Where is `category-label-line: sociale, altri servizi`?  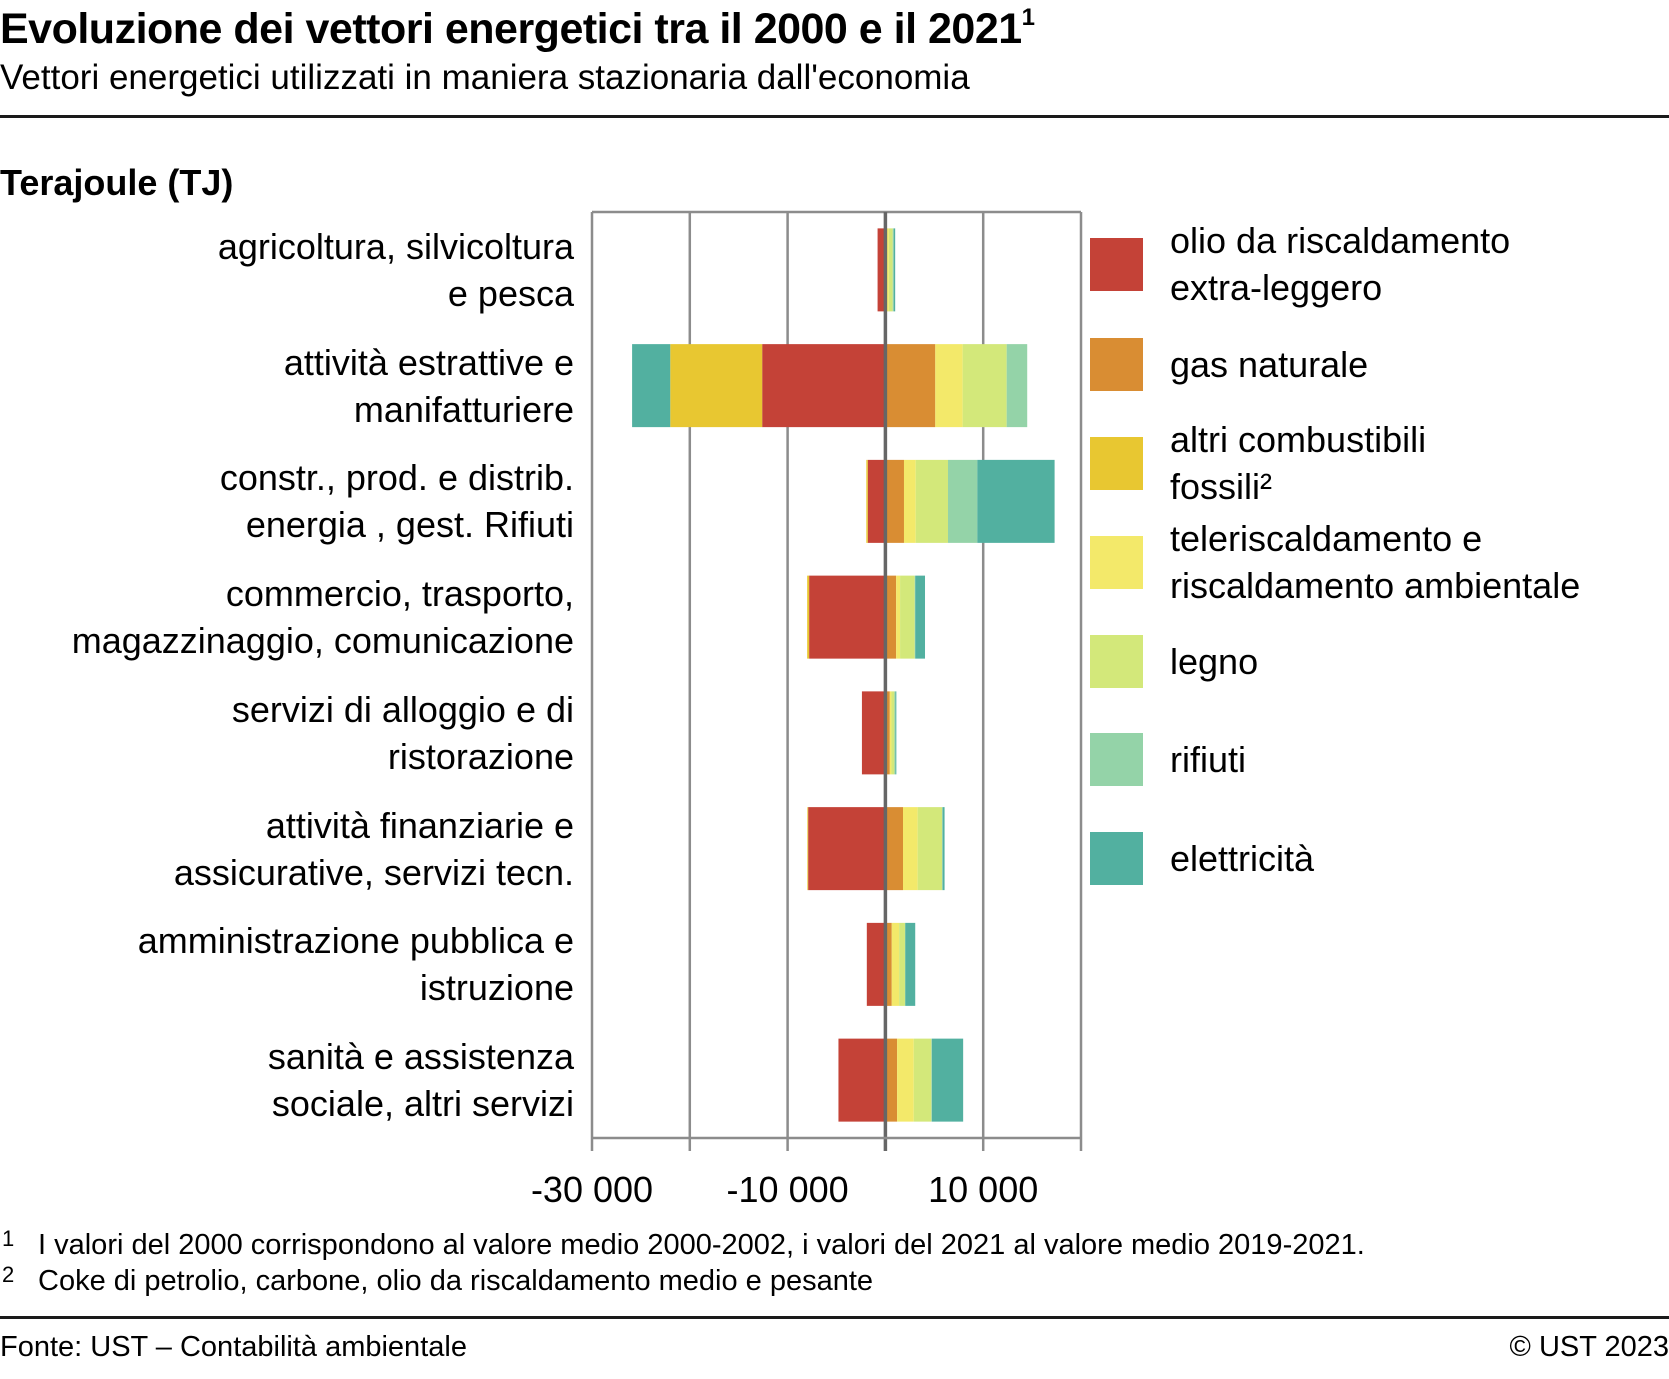 category-label-line: sociale, altri servizi is located at coordinates (422, 1104).